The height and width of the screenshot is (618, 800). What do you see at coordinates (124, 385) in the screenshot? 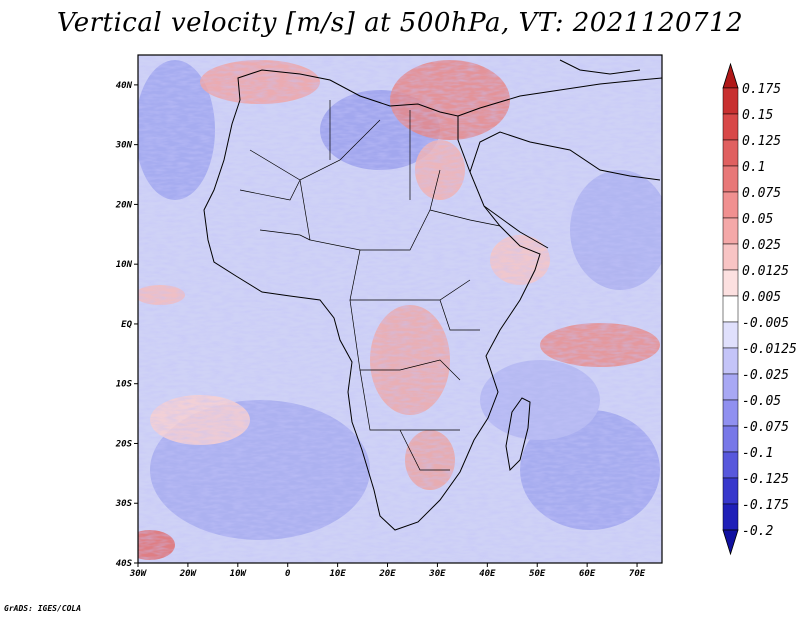
I see `lat-tick-label: 10S` at bounding box center [124, 385].